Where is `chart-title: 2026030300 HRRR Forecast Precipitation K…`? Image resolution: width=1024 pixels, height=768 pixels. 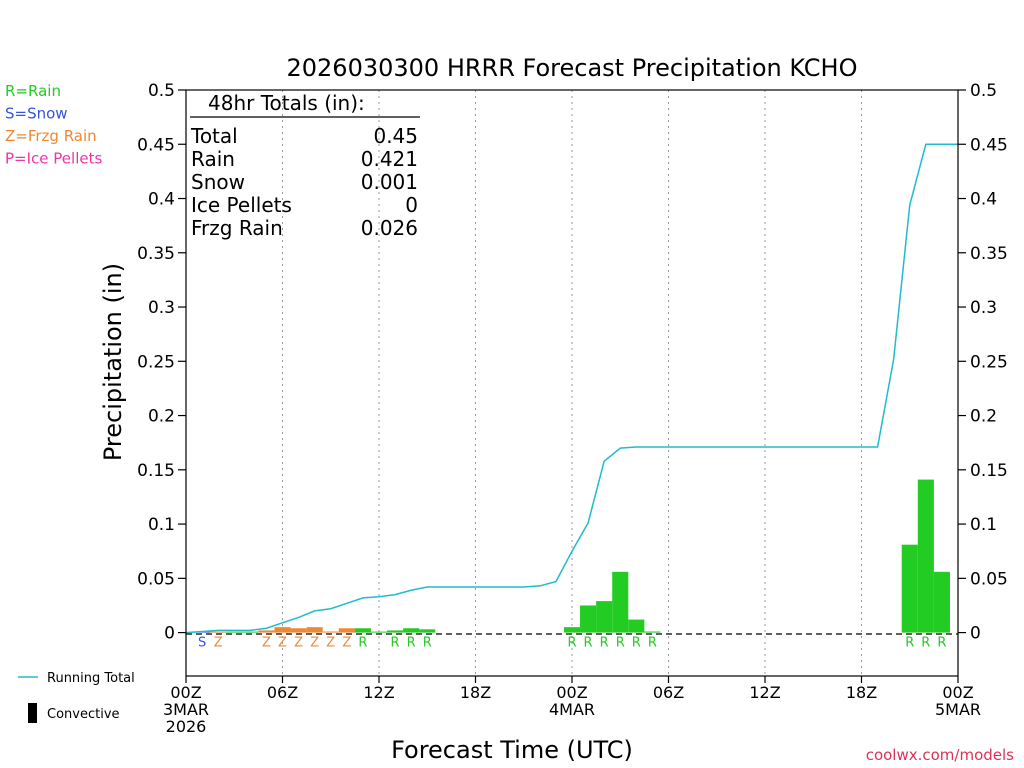
chart-title: 2026030300 HRRR Forecast Precipitation K… is located at coordinates (572, 68).